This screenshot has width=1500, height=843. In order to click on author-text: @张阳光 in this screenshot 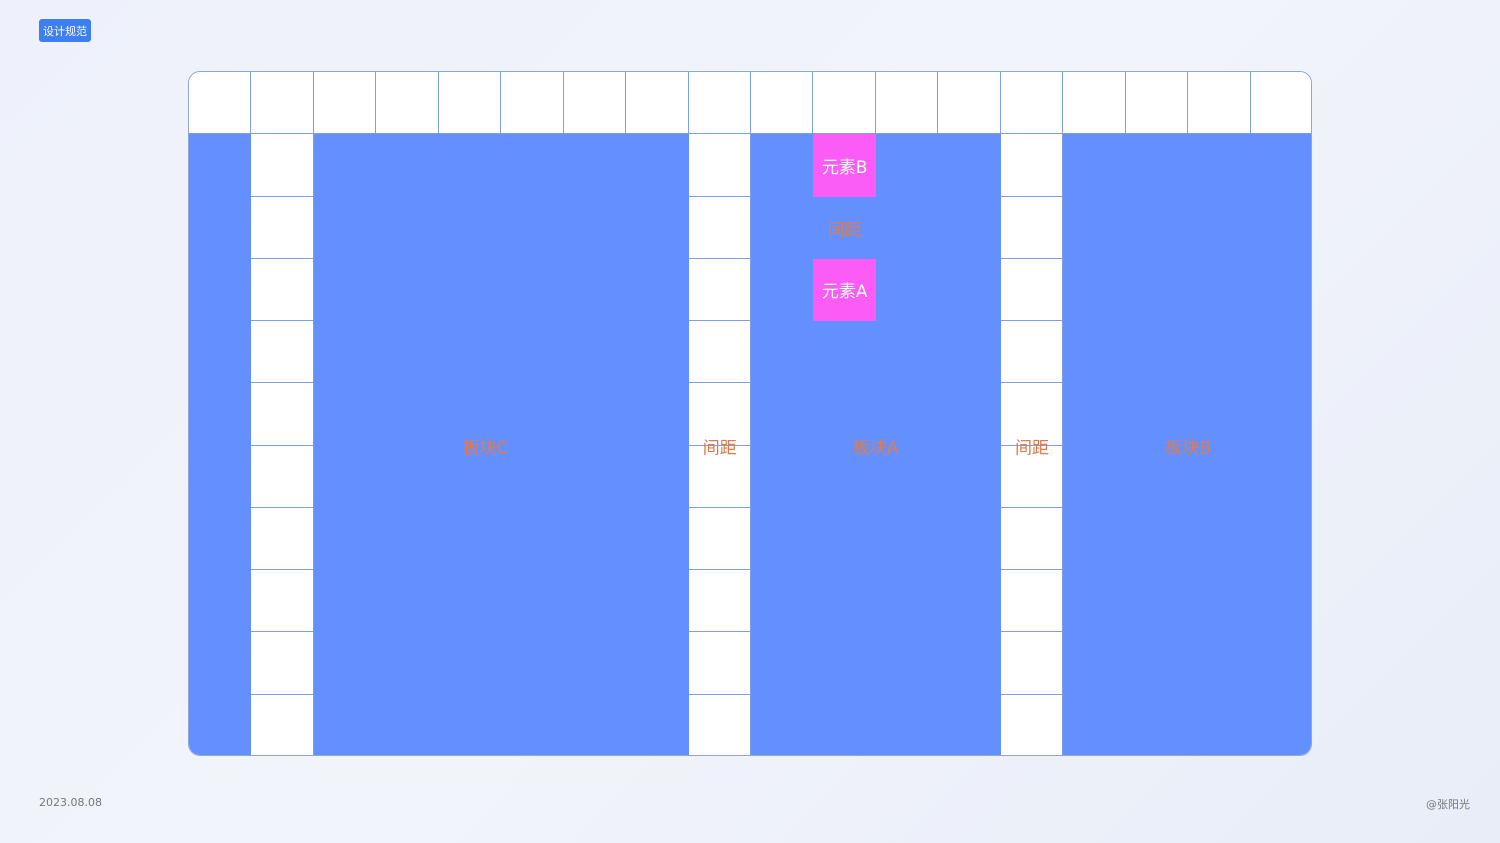, I will do `click(1448, 804)`.